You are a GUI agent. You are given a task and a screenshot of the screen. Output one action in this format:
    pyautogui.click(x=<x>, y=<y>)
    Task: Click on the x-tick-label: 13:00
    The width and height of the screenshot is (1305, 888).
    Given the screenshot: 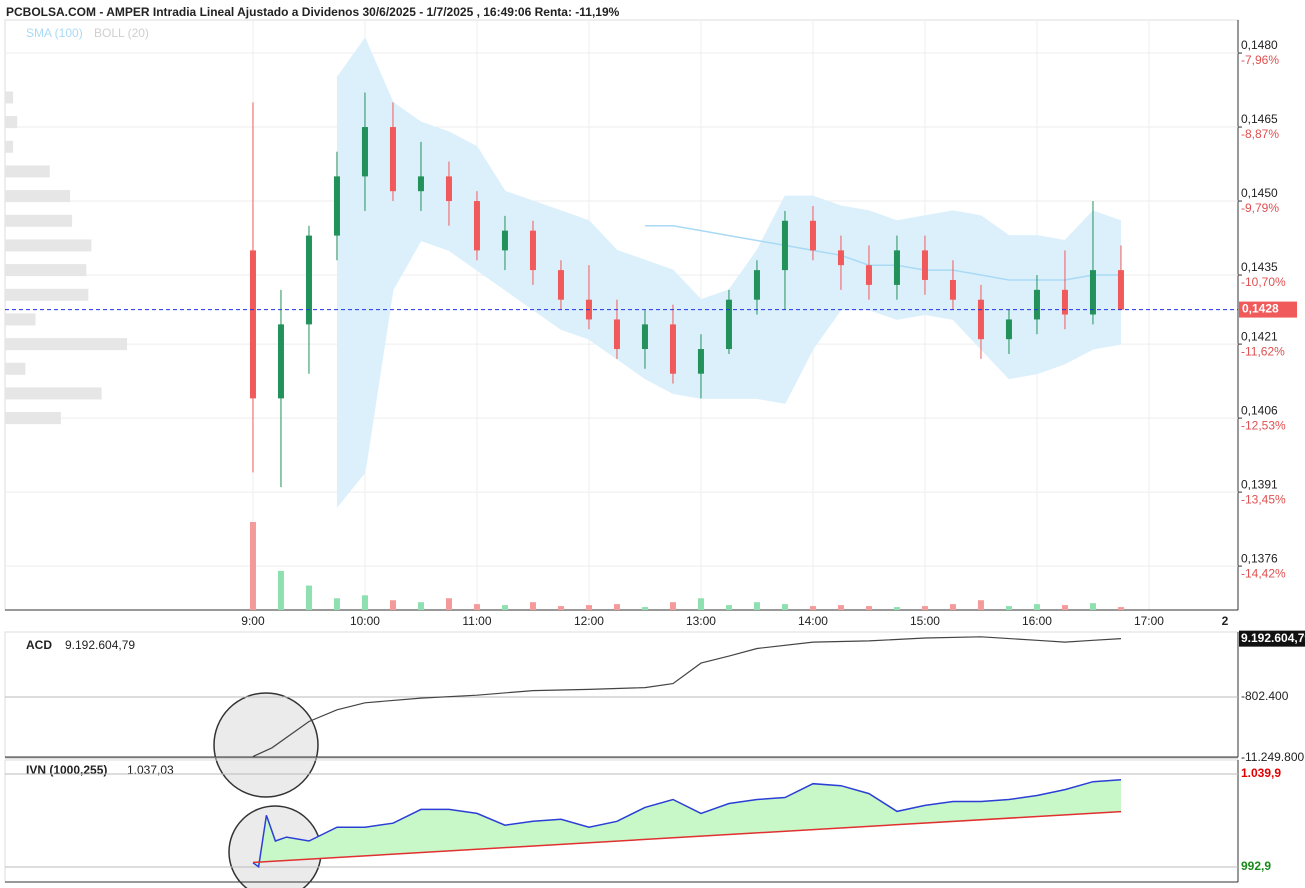 What is the action you would take?
    pyautogui.click(x=701, y=621)
    